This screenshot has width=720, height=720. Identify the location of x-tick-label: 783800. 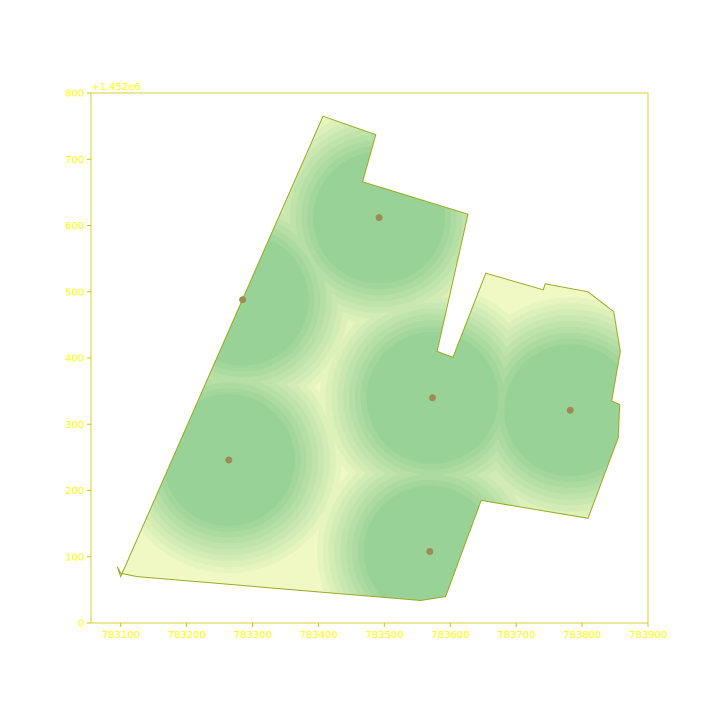
(582, 635).